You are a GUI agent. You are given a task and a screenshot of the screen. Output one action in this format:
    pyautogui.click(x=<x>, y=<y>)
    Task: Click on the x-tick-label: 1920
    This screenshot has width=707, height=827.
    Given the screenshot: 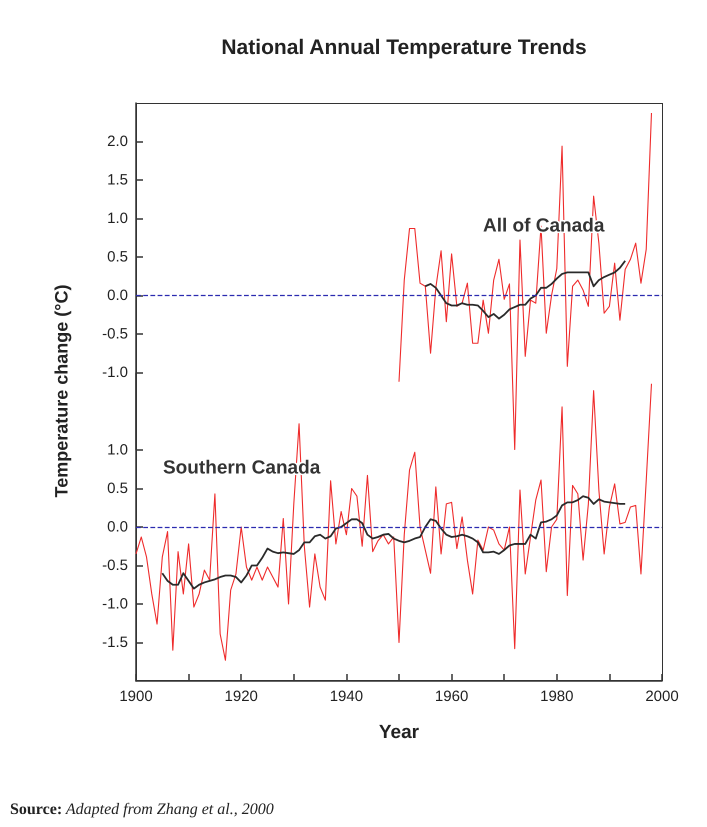 What is the action you would take?
    pyautogui.click(x=241, y=696)
    